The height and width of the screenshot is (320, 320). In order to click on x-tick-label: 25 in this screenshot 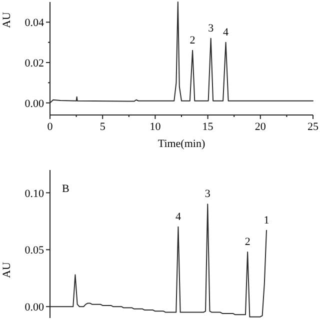, I will do `click(313, 127)`.